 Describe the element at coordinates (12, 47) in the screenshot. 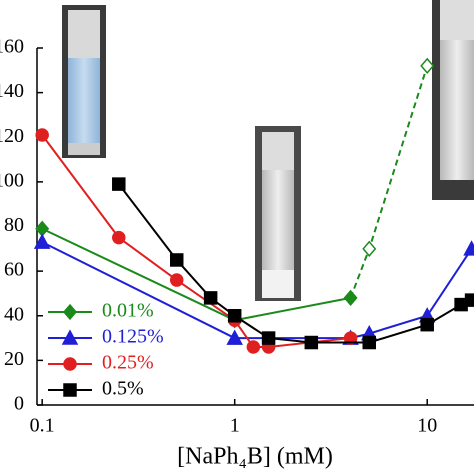

I see `y-tick-label: 160` at that location.